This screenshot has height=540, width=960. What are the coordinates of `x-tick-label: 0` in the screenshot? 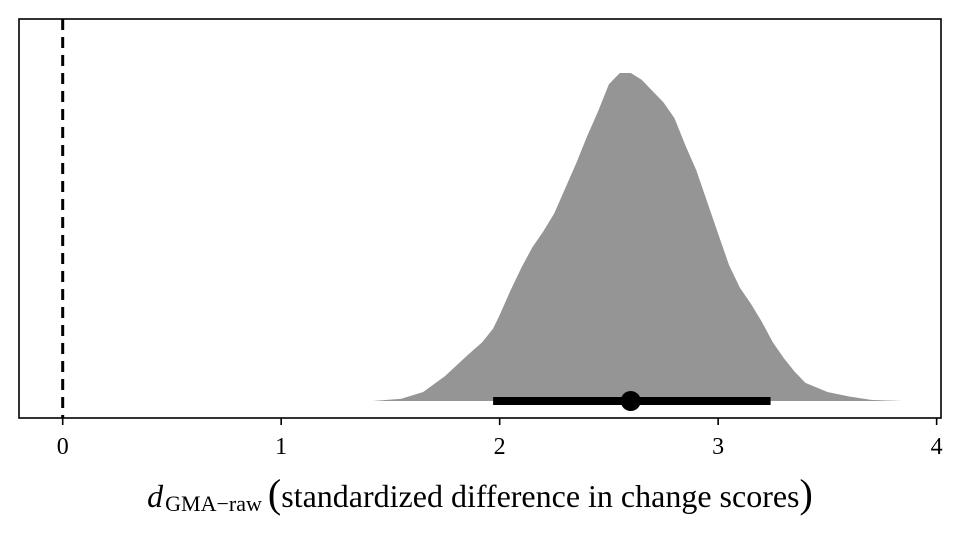 It's located at (63, 447).